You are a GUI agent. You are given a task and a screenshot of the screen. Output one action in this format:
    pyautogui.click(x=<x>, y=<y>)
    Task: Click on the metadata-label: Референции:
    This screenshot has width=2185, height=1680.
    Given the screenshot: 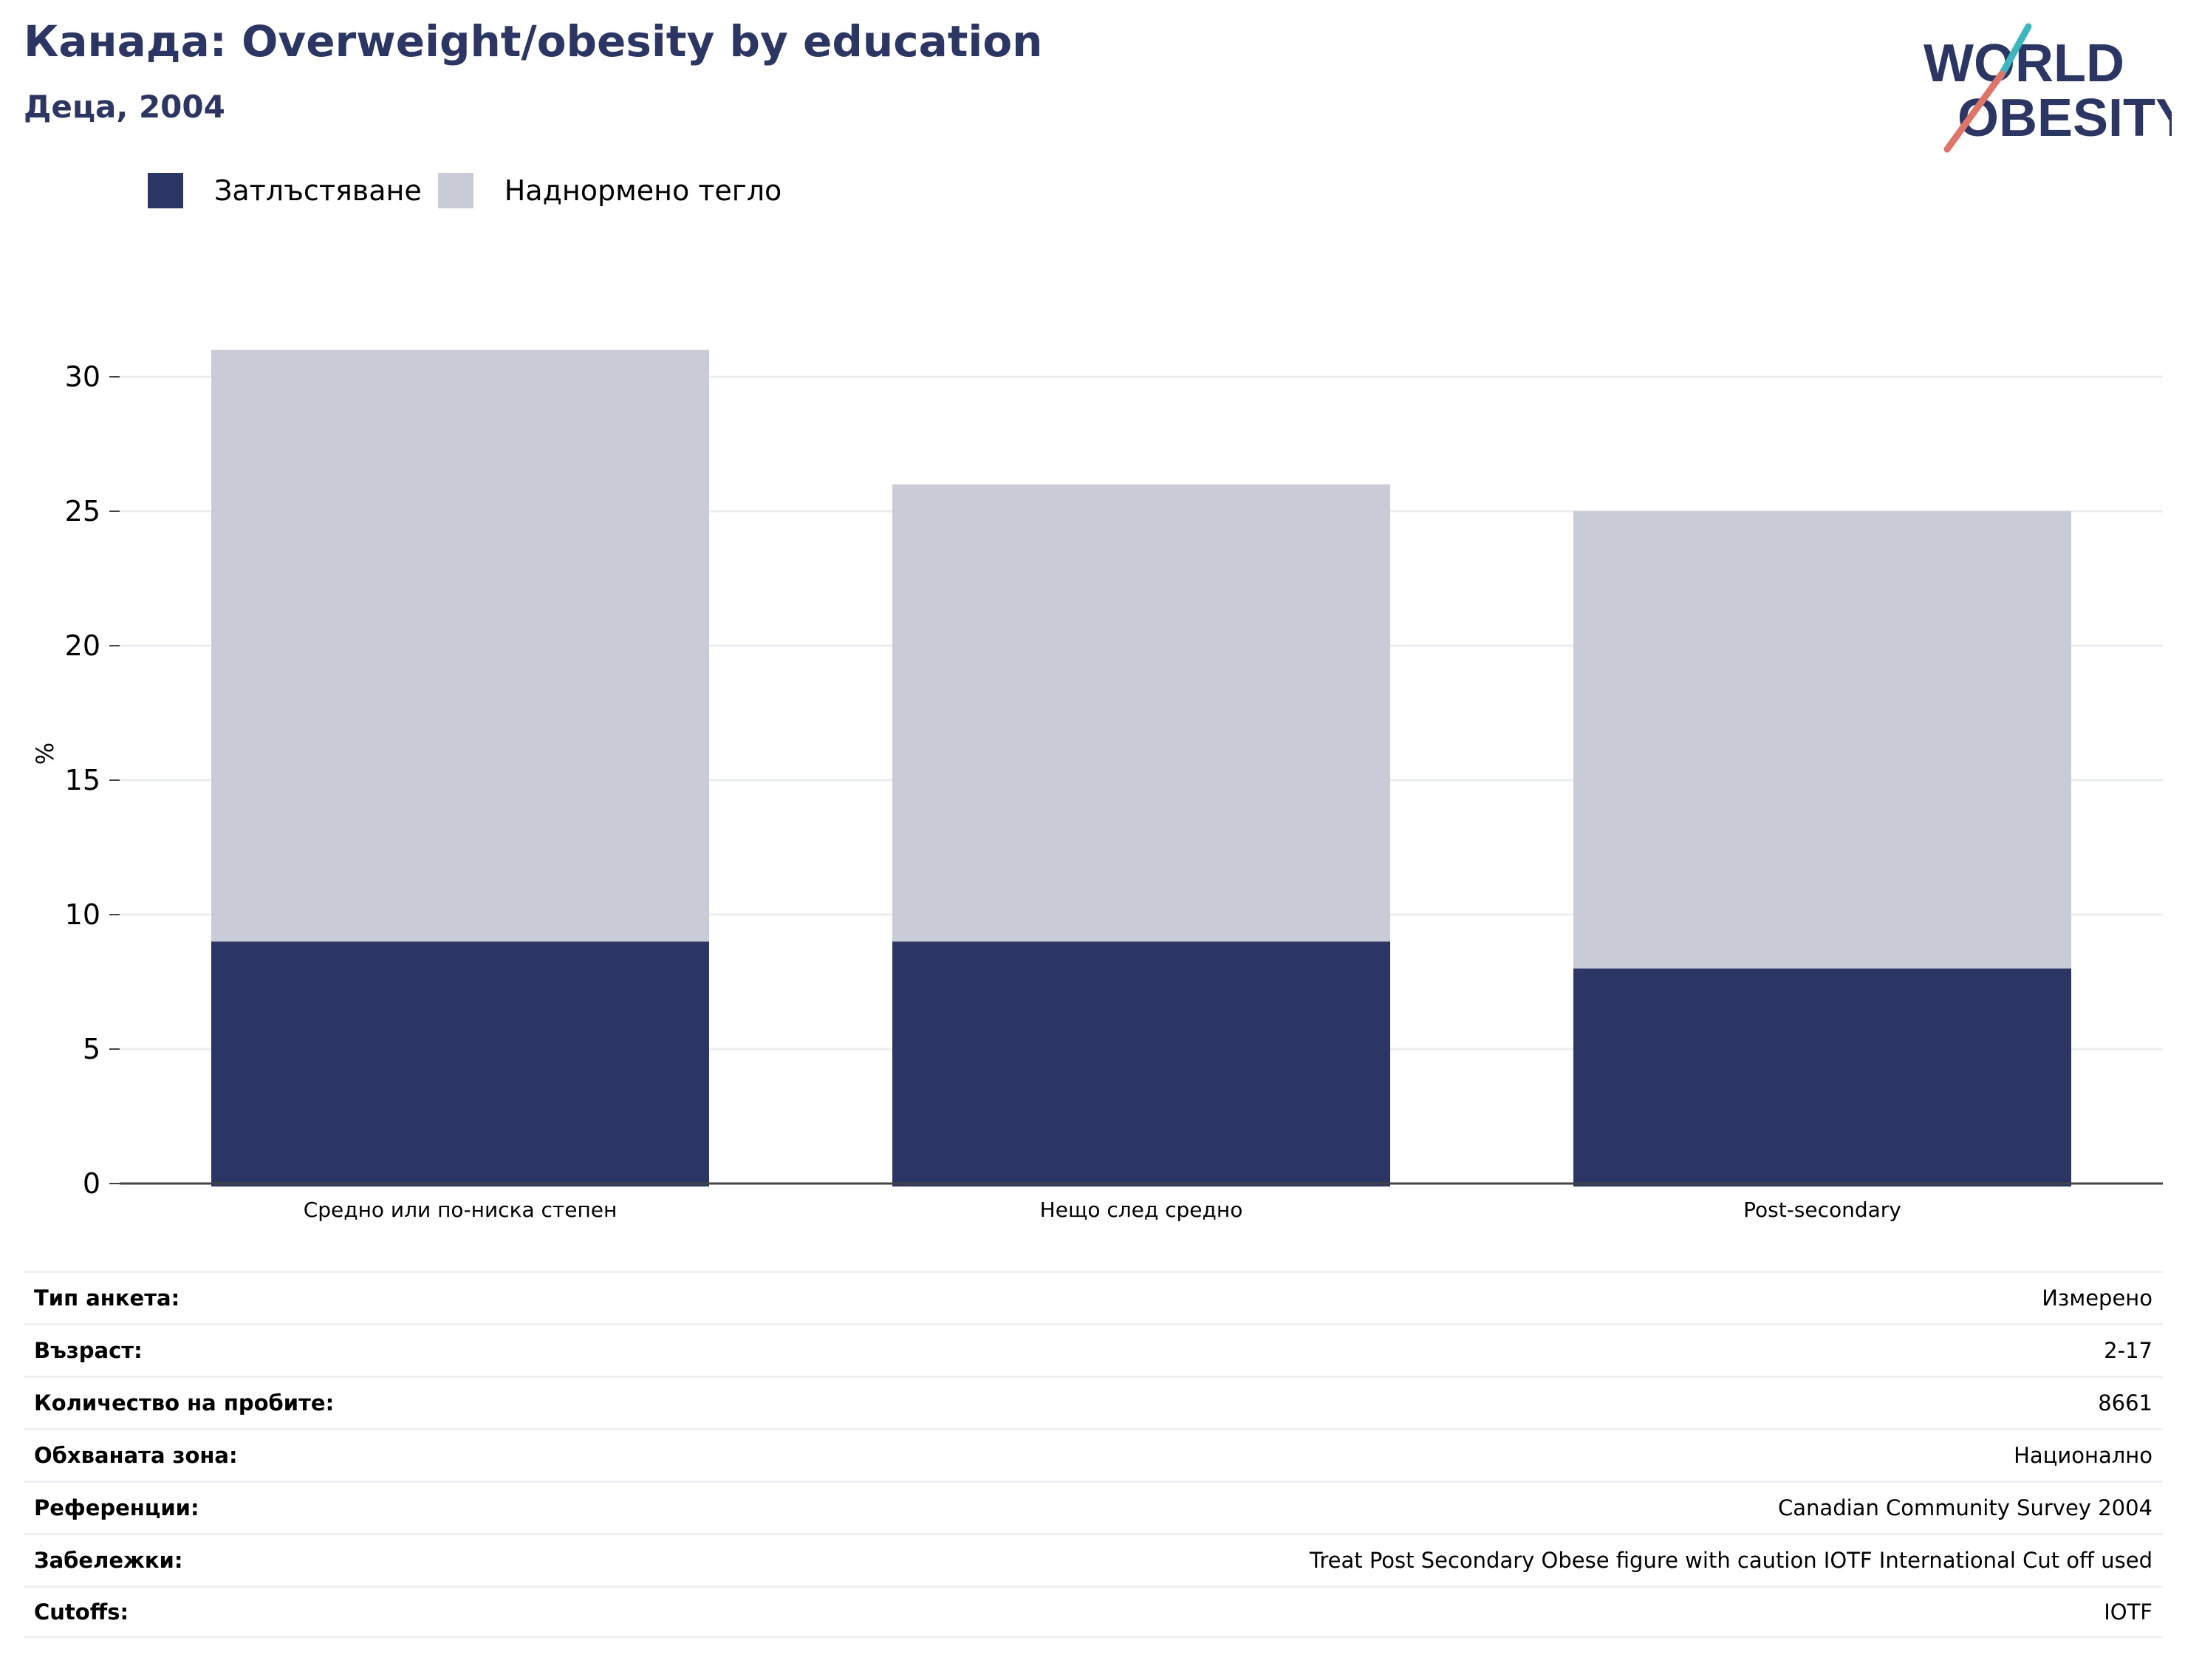 What is the action you would take?
    pyautogui.click(x=116, y=1507)
    